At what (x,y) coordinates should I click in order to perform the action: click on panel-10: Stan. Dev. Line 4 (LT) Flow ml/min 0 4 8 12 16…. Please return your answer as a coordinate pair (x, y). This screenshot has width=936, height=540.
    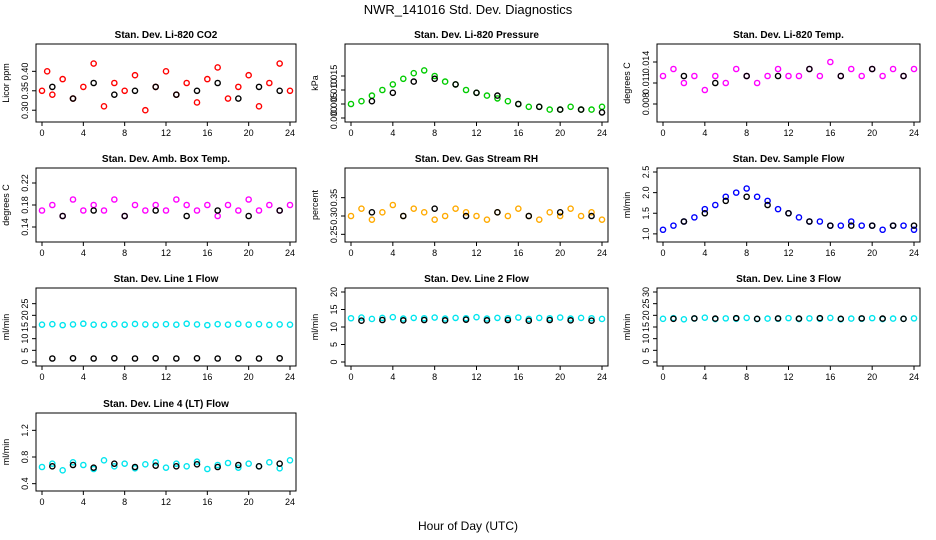
    Looking at the image, I should click on (149, 453).